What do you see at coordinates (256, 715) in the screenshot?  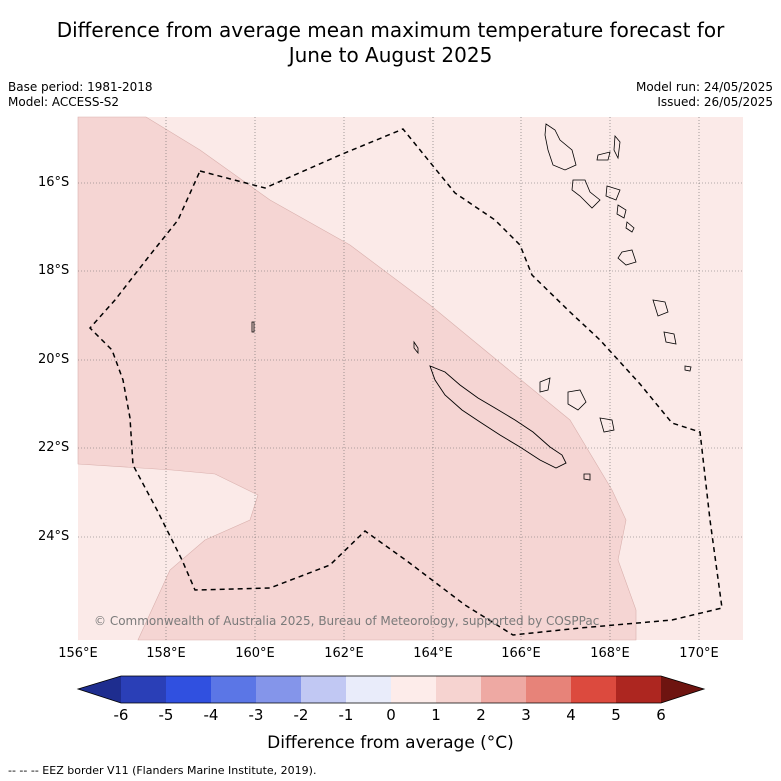 I see `colorbar-tick: -3` at bounding box center [256, 715].